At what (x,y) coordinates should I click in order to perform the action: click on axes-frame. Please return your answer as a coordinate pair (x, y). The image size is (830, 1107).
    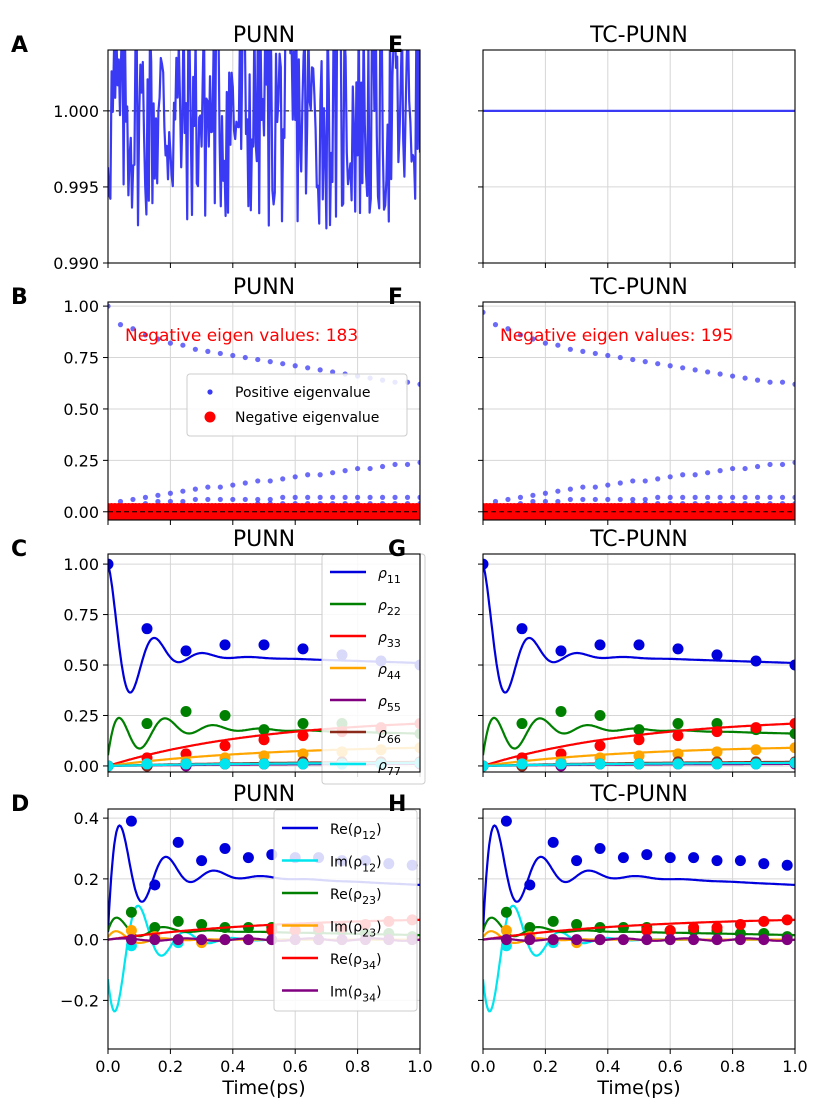
    Looking at the image, I should click on (639, 411).